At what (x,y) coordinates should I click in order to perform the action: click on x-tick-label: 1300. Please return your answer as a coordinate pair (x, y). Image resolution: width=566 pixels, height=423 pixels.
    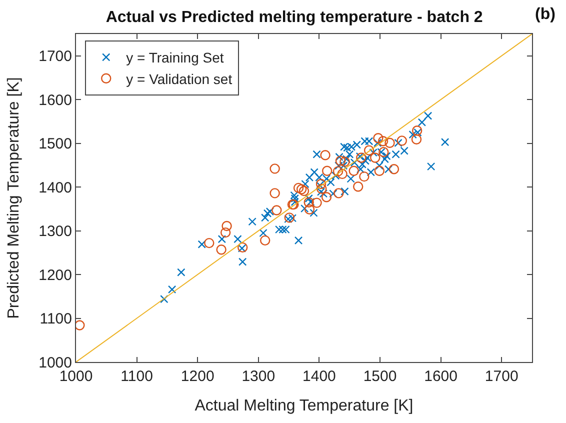
    Looking at the image, I should click on (259, 376).